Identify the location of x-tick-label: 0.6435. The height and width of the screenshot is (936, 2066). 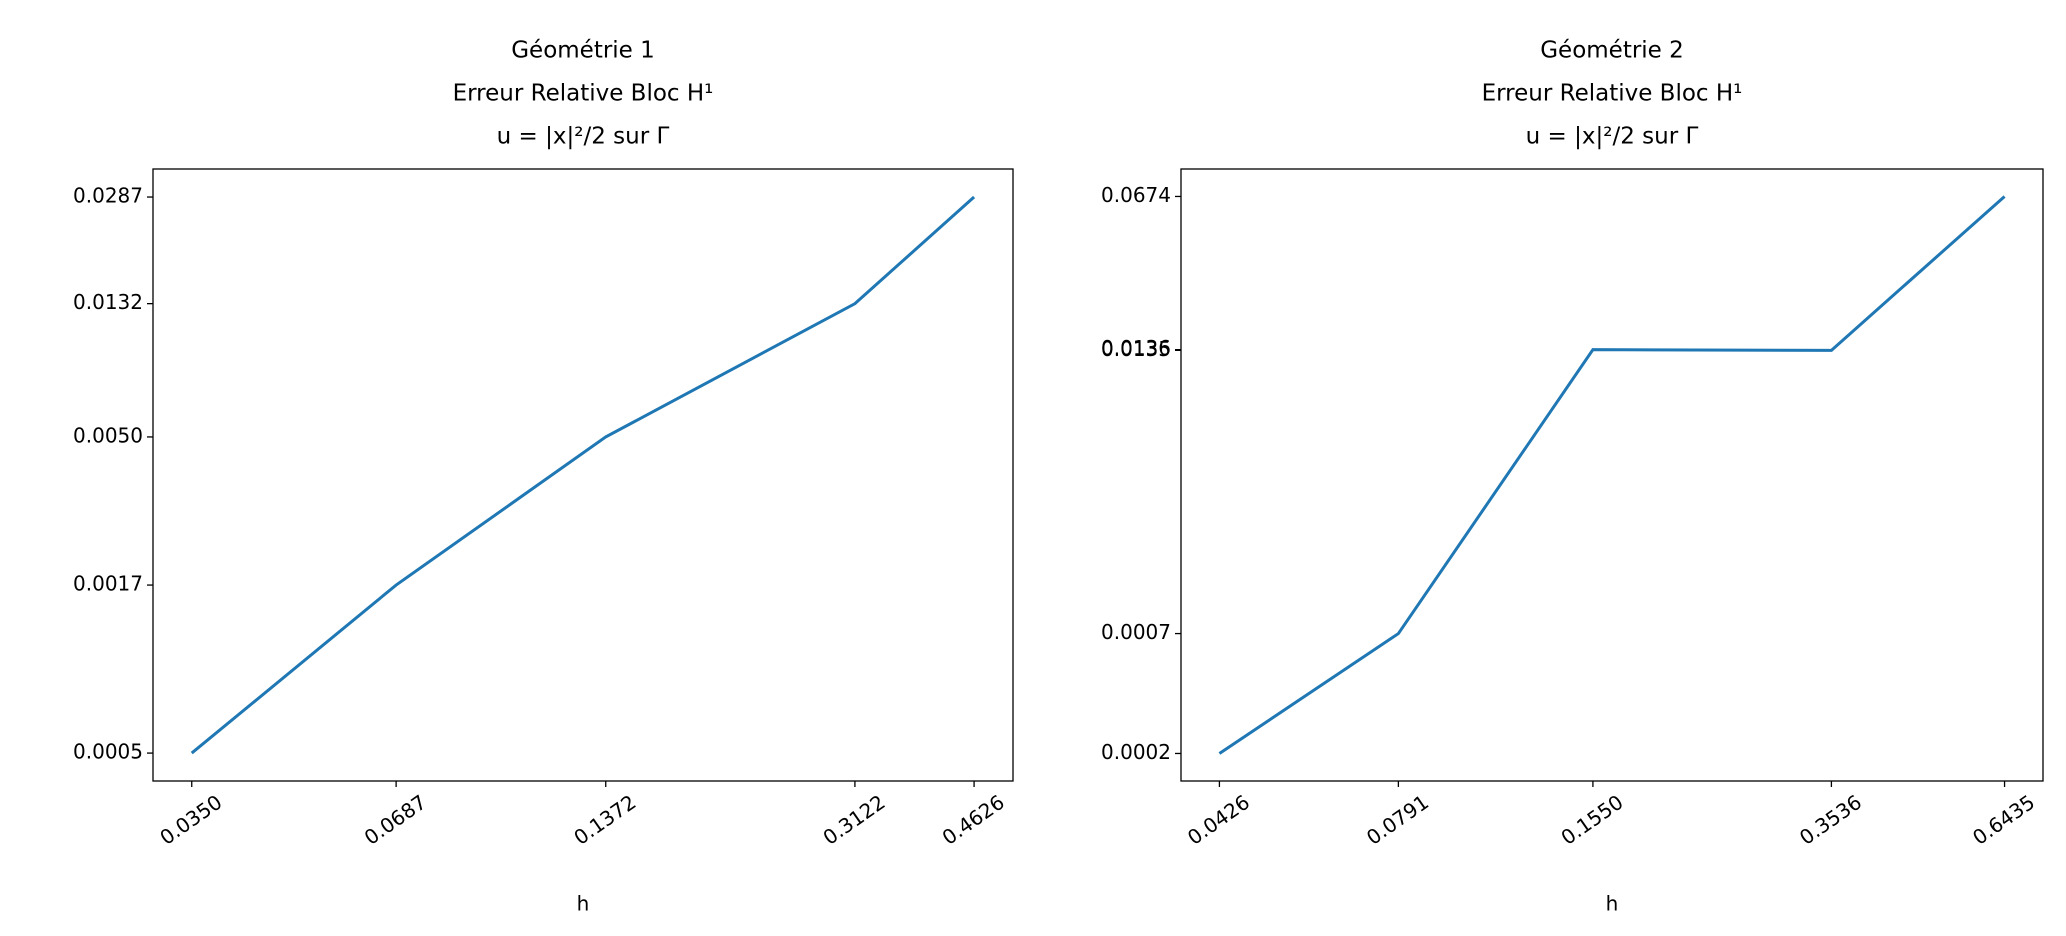
(2003, 820).